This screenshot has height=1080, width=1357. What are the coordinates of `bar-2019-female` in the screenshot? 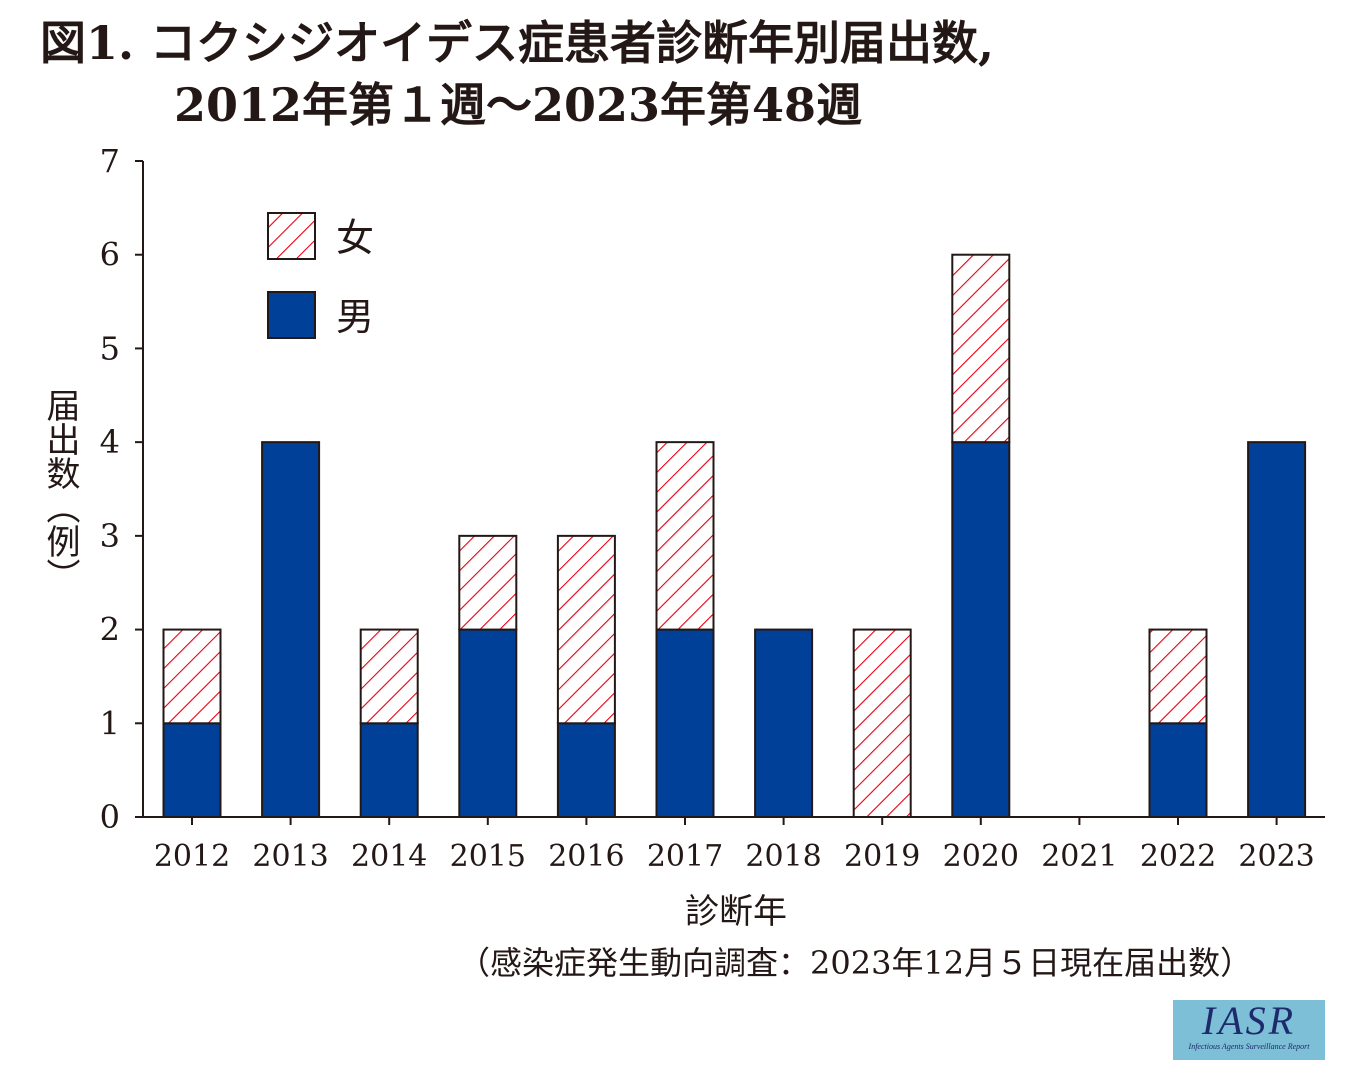 It's located at (882, 723).